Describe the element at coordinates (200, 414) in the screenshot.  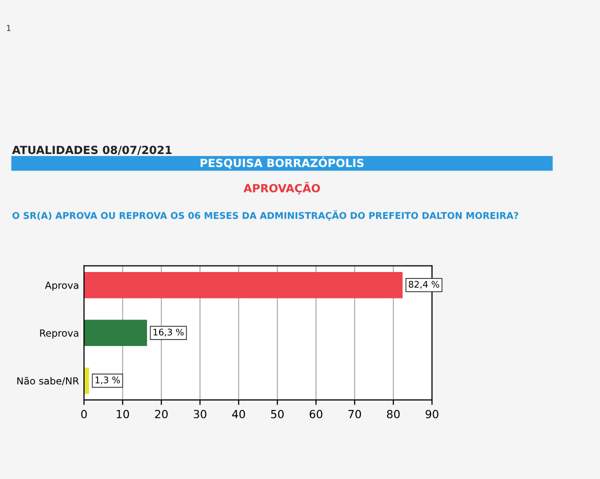
I see `x-tick-label: 30` at that location.